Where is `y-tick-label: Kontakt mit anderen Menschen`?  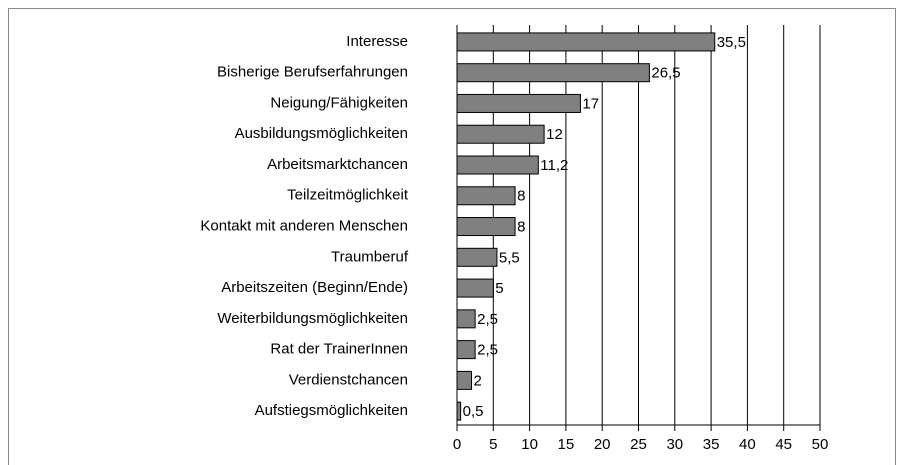
y-tick-label: Kontakt mit anderen Menschen is located at coordinates (304, 226).